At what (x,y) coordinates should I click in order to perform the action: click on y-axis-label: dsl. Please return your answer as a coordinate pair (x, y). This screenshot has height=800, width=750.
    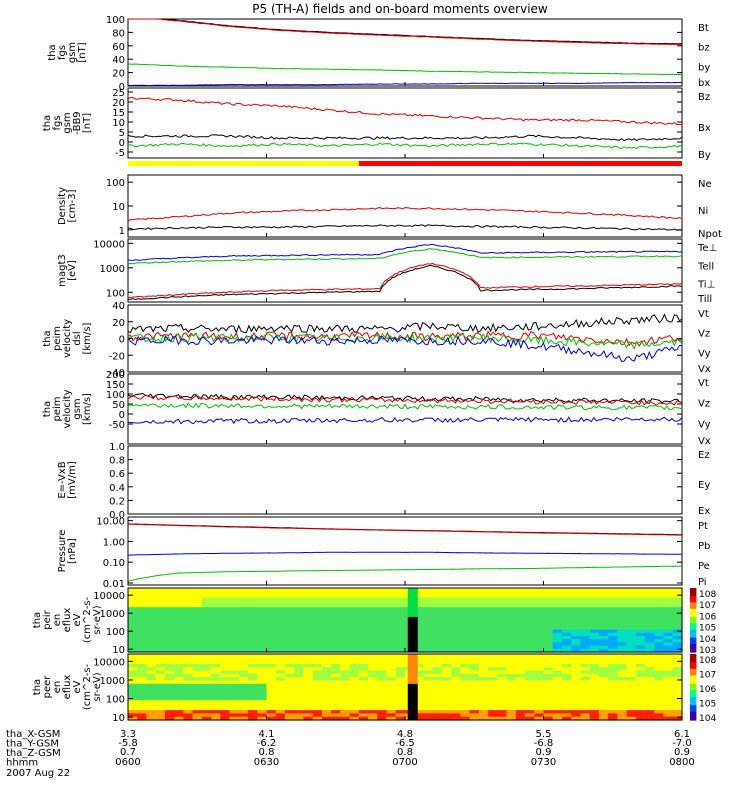
    Looking at the image, I should click on (77, 338).